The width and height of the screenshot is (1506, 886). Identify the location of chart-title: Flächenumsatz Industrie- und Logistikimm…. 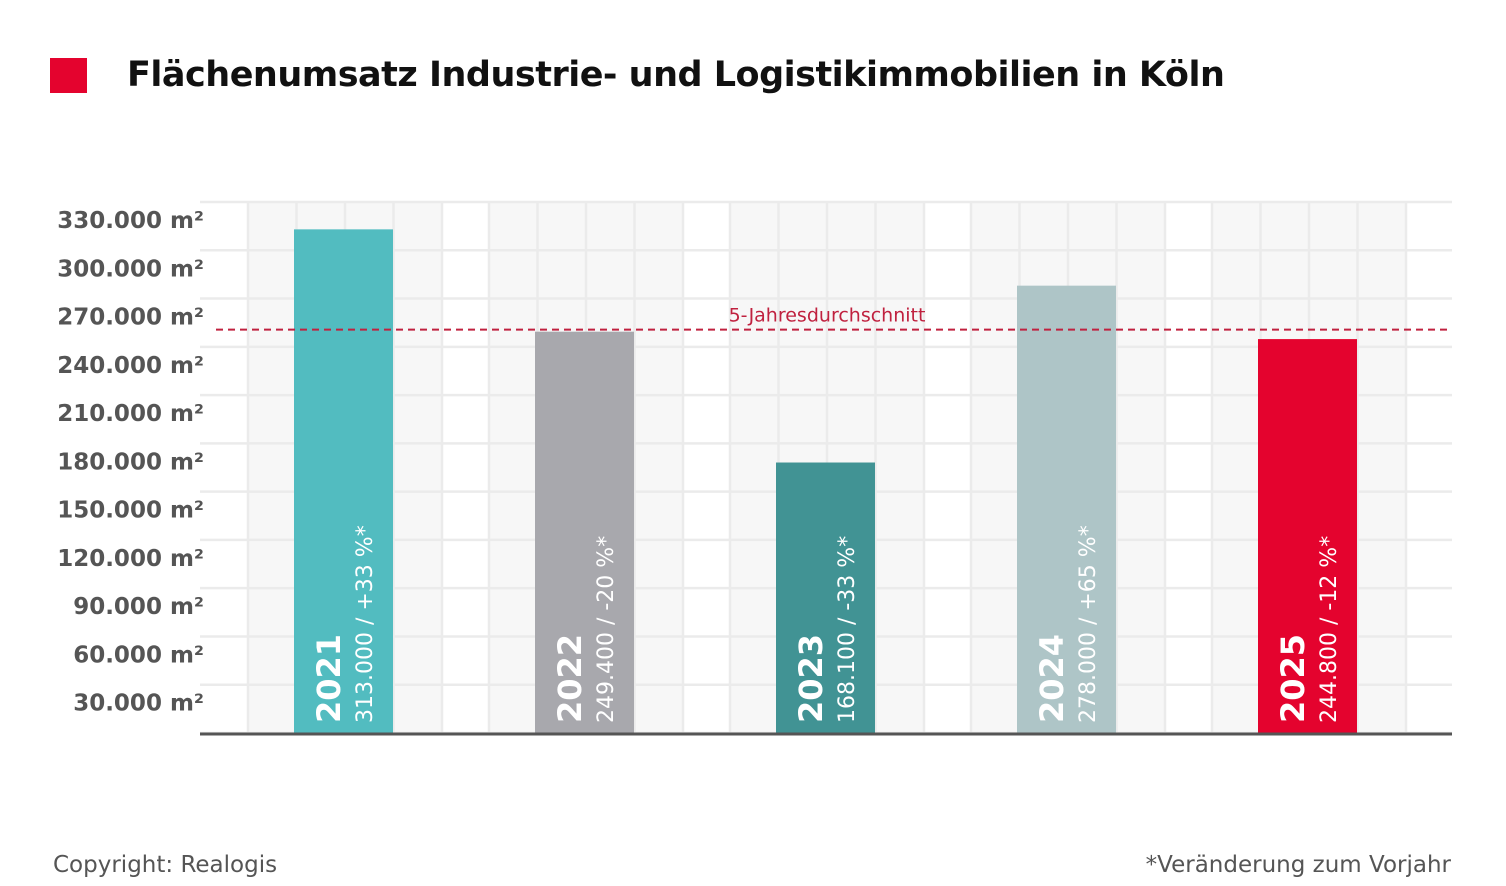
(676, 75).